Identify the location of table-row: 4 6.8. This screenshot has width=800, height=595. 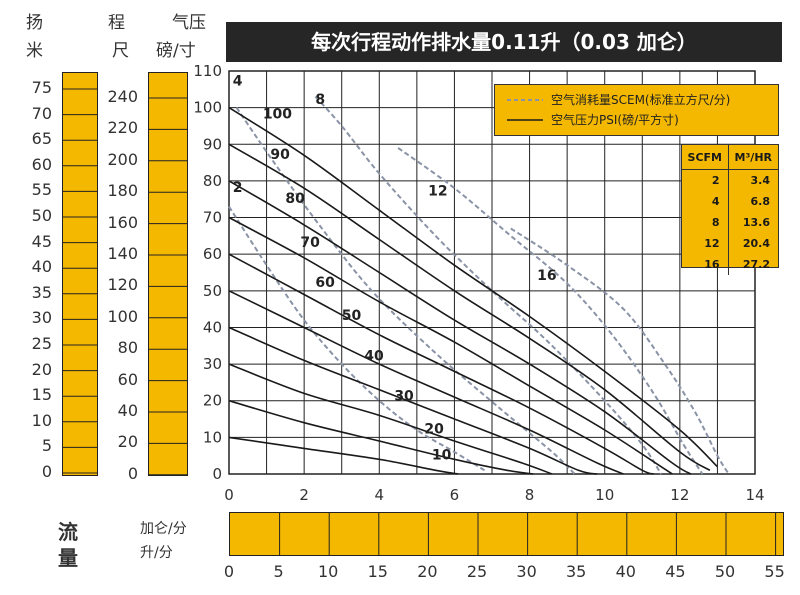
(730, 201).